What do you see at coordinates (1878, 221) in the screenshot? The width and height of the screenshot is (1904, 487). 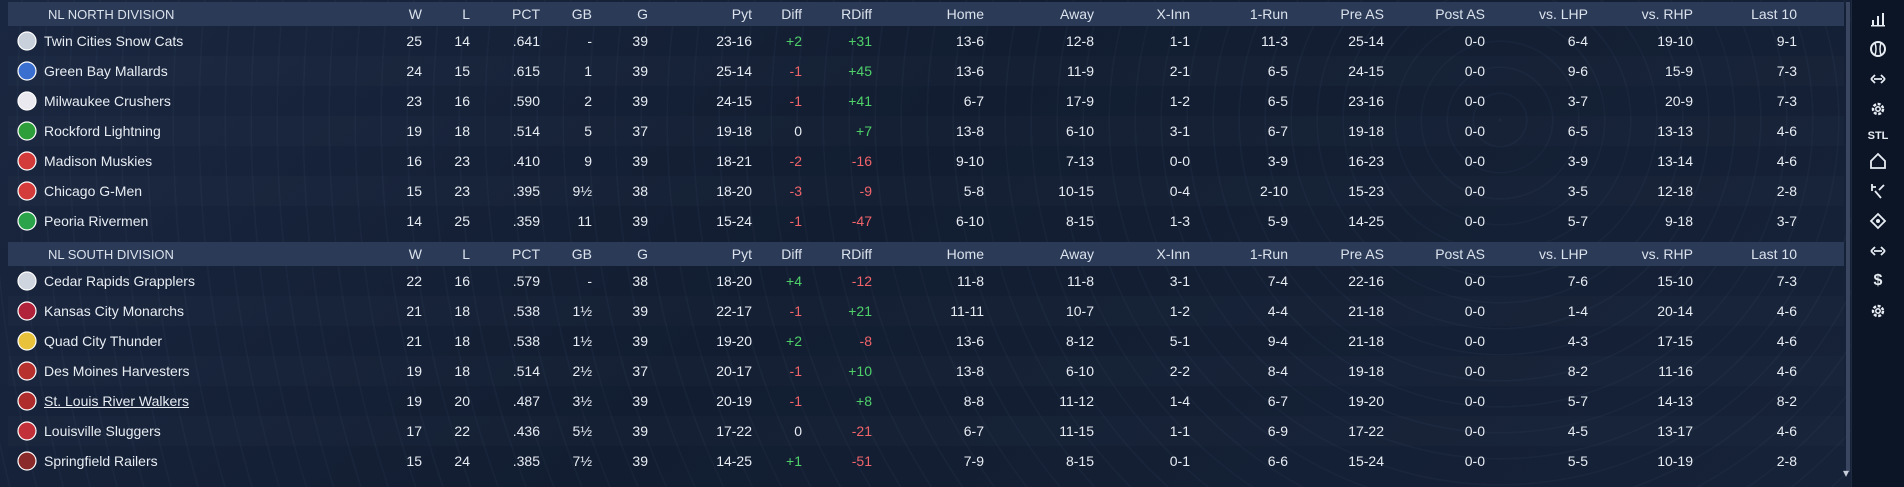 I see `location-icon` at bounding box center [1878, 221].